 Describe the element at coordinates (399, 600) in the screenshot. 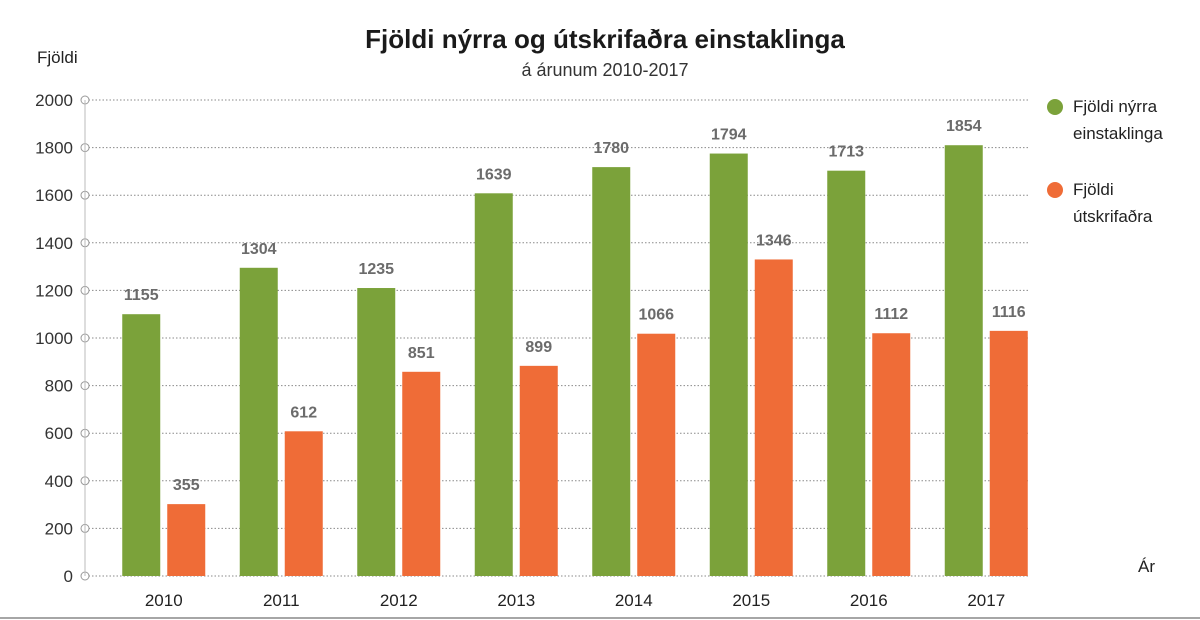

I see `x-category-label: 2012` at that location.